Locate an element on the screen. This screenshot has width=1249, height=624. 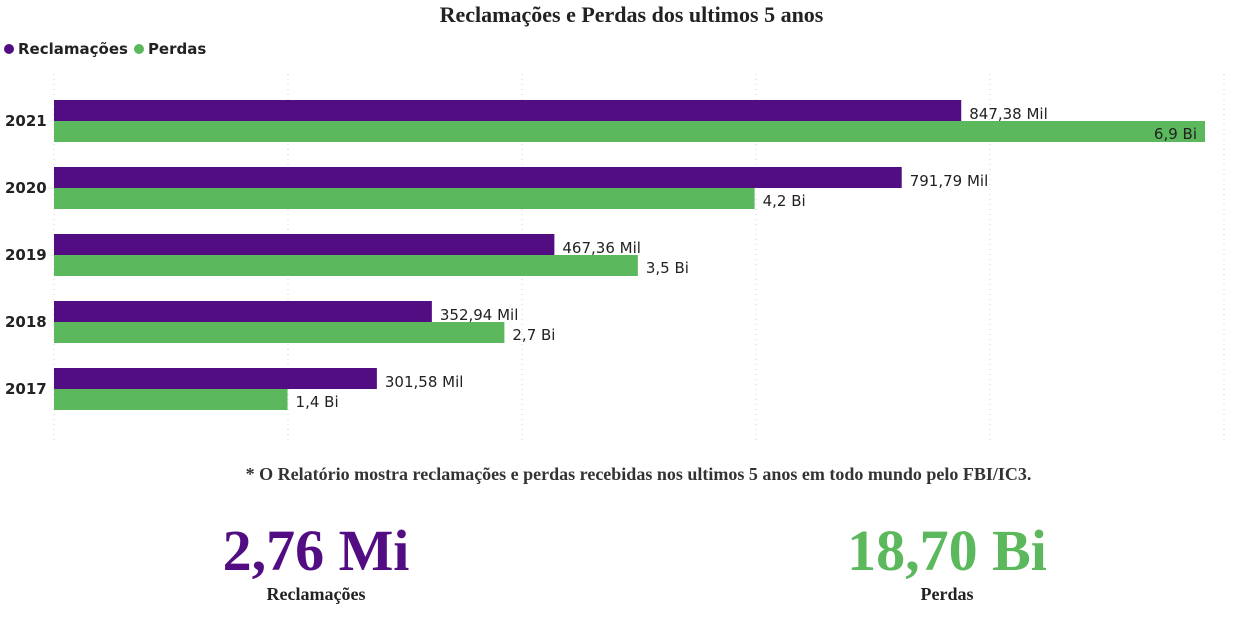
bar-perdas-2018 is located at coordinates (279, 332).